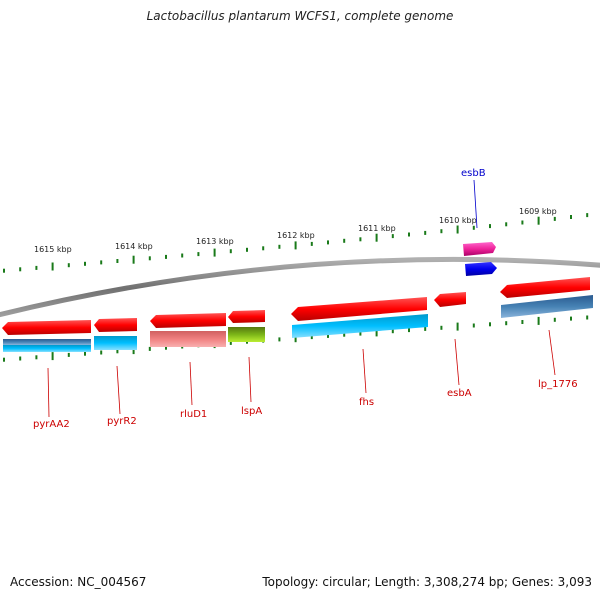 The height and width of the screenshot is (600, 600). What do you see at coordinates (547, 306) in the screenshot?
I see `cog-bar-lp_1776-steel` at bounding box center [547, 306].